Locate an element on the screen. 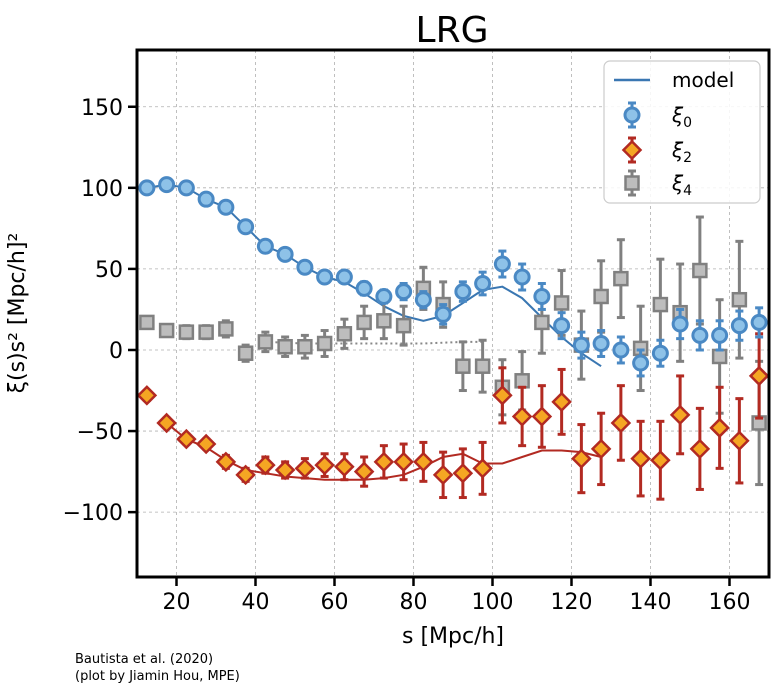 The width and height of the screenshot is (781, 698). y-tick-label: 50 is located at coordinates (109, 270).